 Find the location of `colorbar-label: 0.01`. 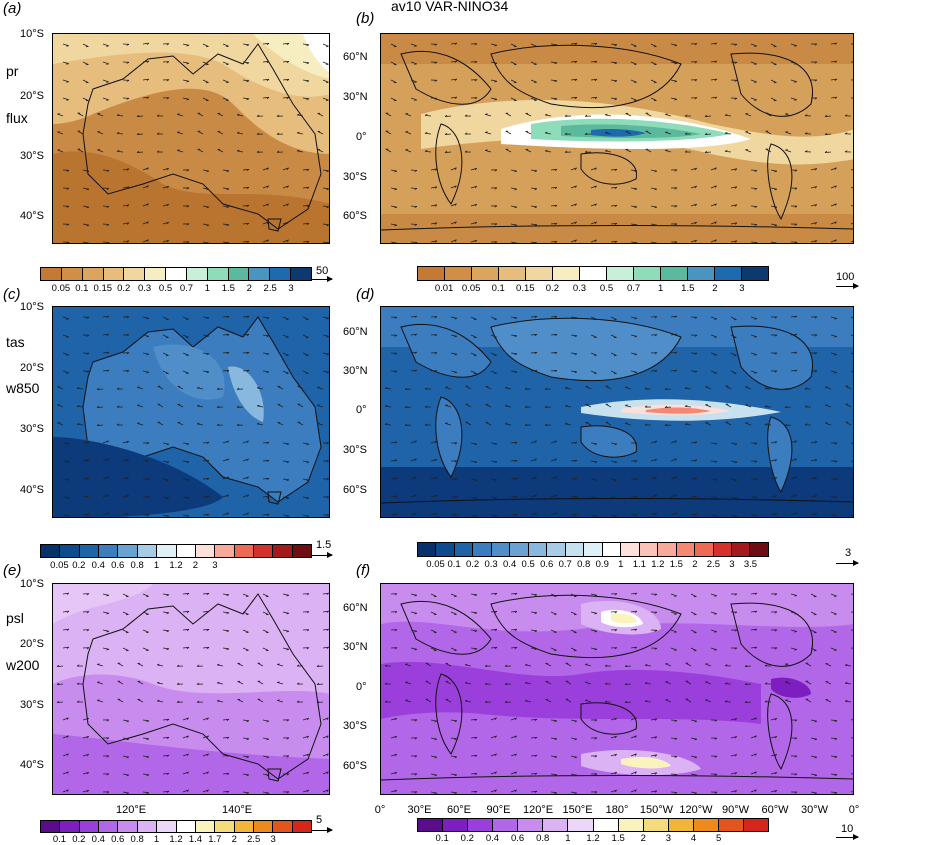

colorbar-label: 0.01 is located at coordinates (444, 288).